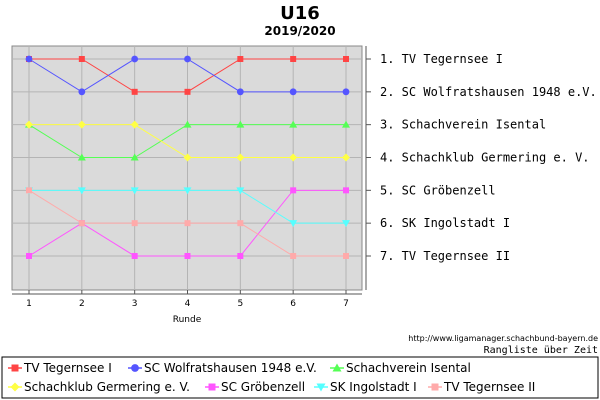 This screenshot has height=400, width=600. What do you see at coordinates (541, 350) in the screenshot?
I see `source-note: Rangliste über Zeit` at bounding box center [541, 350].